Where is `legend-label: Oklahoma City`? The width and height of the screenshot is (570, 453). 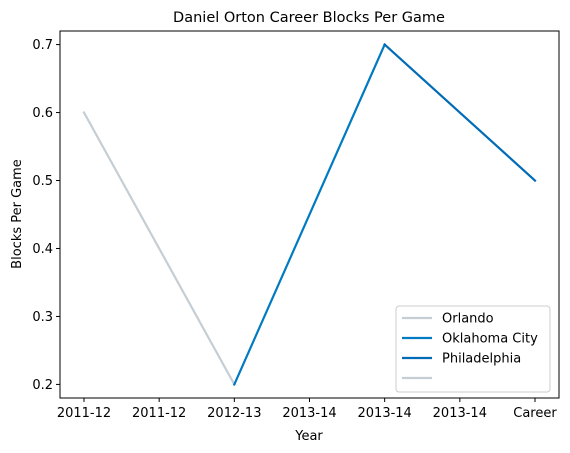
legend-label: Oklahoma City is located at coordinates (490, 339).